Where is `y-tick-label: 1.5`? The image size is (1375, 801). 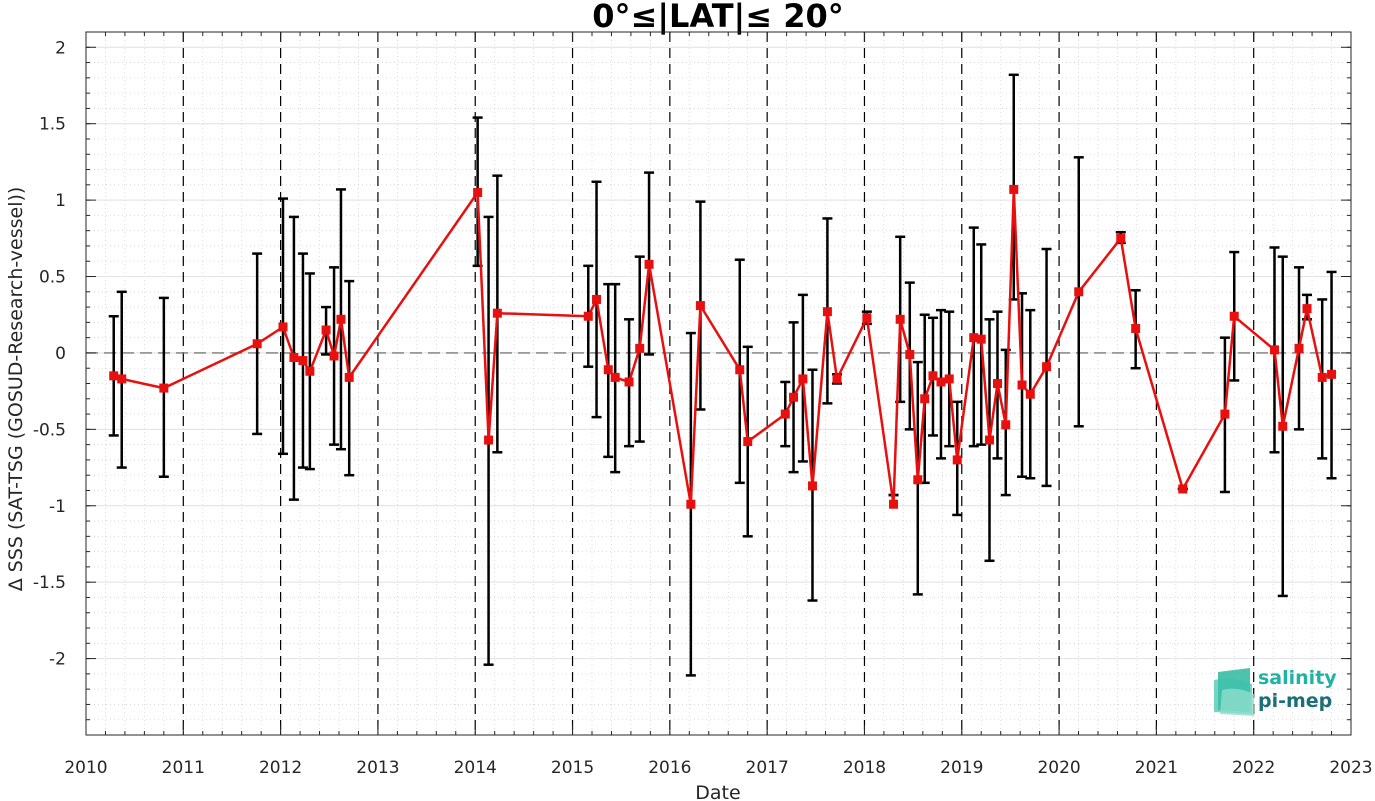 y-tick-label: 1.5 is located at coordinates (52, 125).